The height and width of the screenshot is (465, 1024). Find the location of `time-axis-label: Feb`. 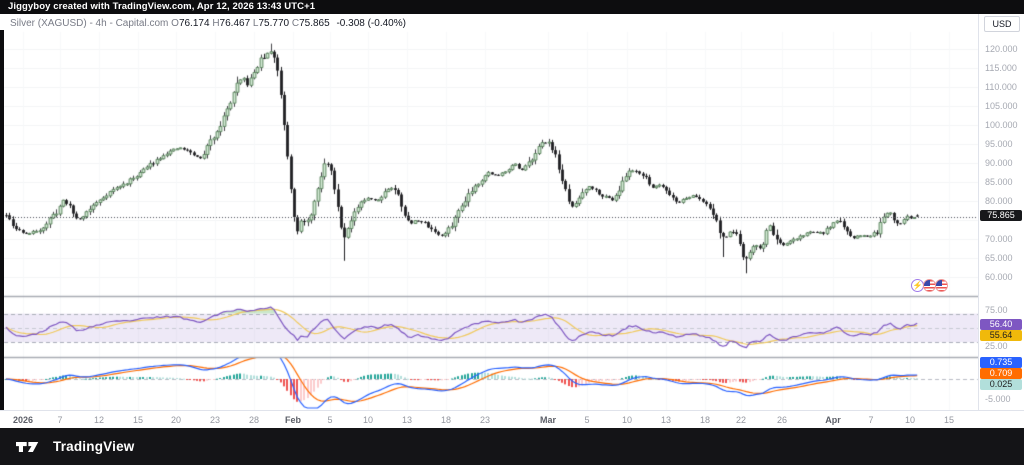

time-axis-label: Feb is located at coordinates (292, 420).